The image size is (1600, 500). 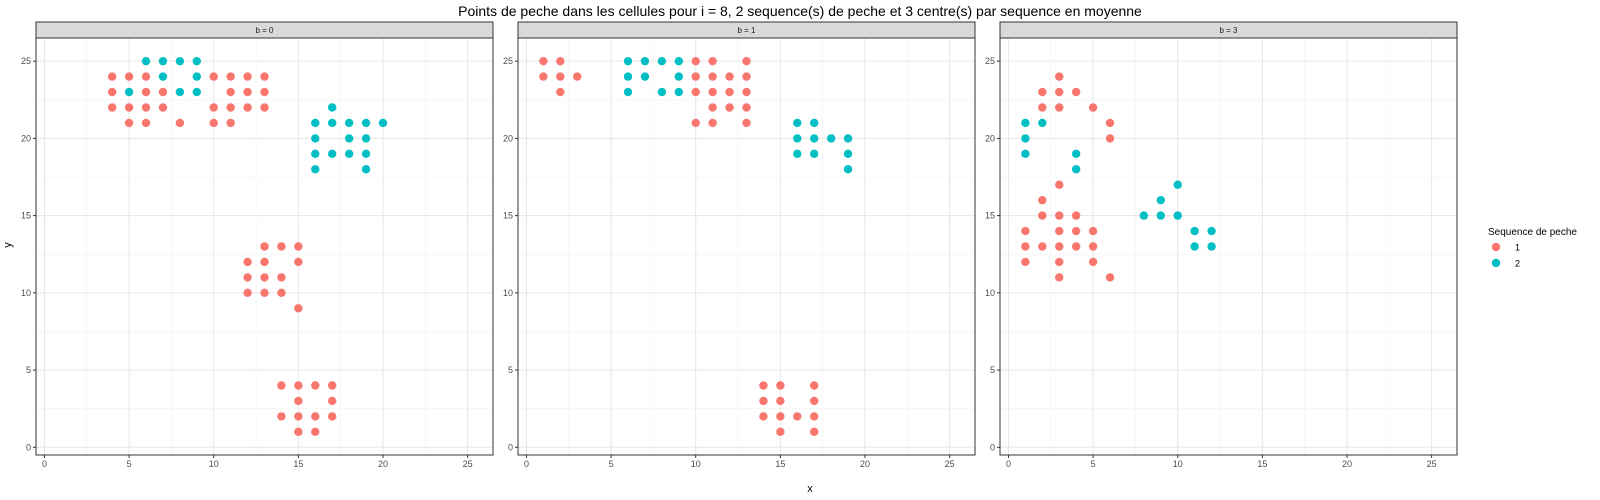 I want to click on y-tick-label: 25, so click(x=26, y=61).